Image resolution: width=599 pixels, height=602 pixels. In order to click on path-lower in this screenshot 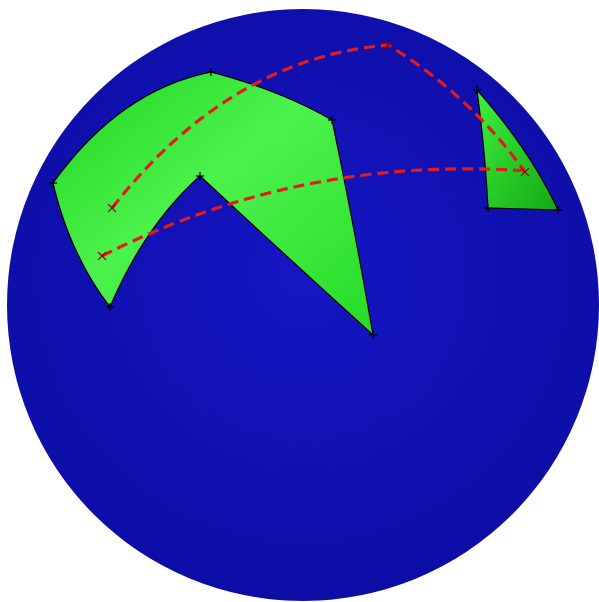, I will do `click(315, 212)`.